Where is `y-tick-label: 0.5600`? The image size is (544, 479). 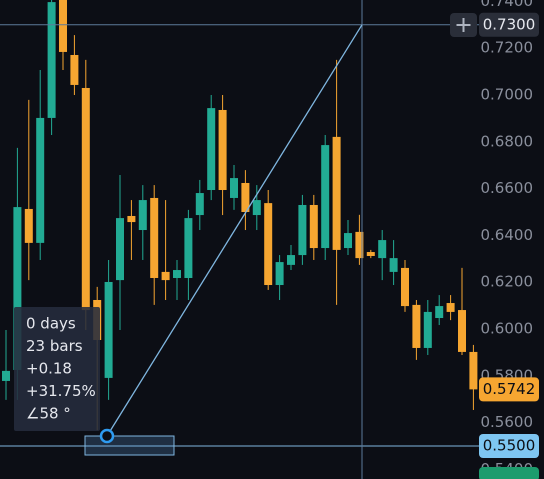 y-tick-label: 0.5600 is located at coordinates (507, 422).